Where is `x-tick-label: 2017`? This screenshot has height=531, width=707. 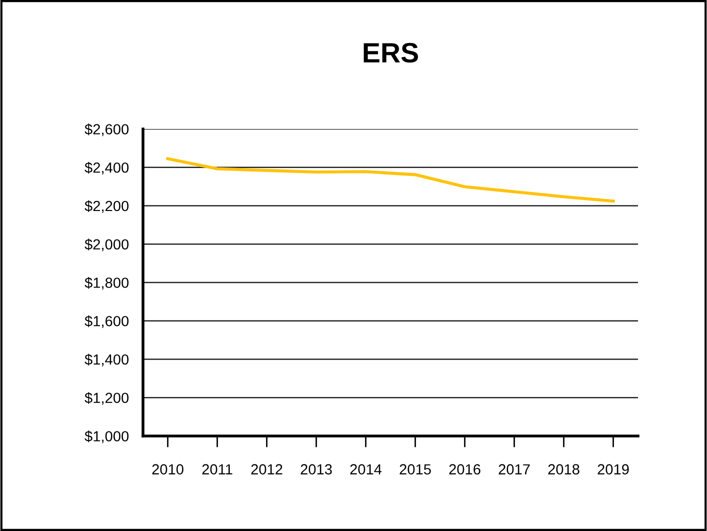 x-tick-label: 2017 is located at coordinates (514, 469).